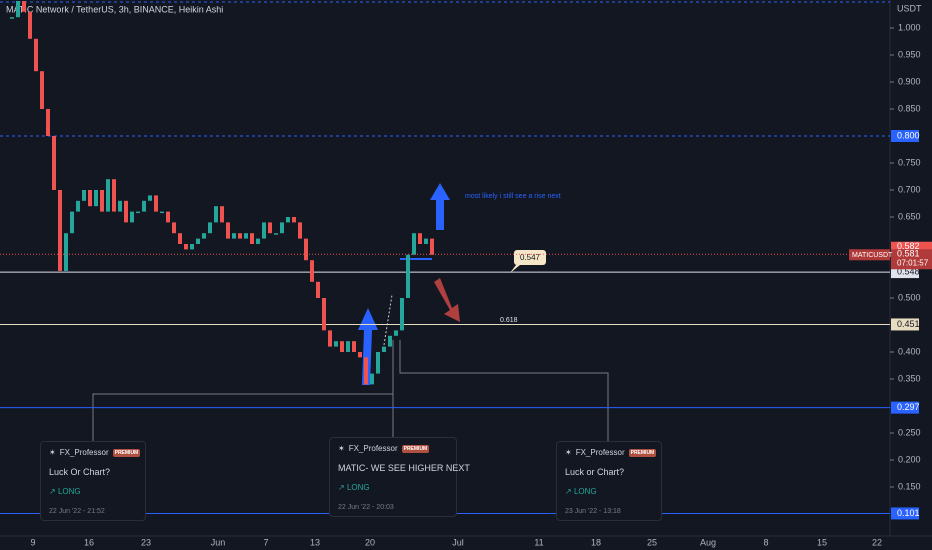 The width and height of the screenshot is (932, 550). Describe the element at coordinates (909, 8) in the screenshot. I see `axis-unit: USDT` at that location.